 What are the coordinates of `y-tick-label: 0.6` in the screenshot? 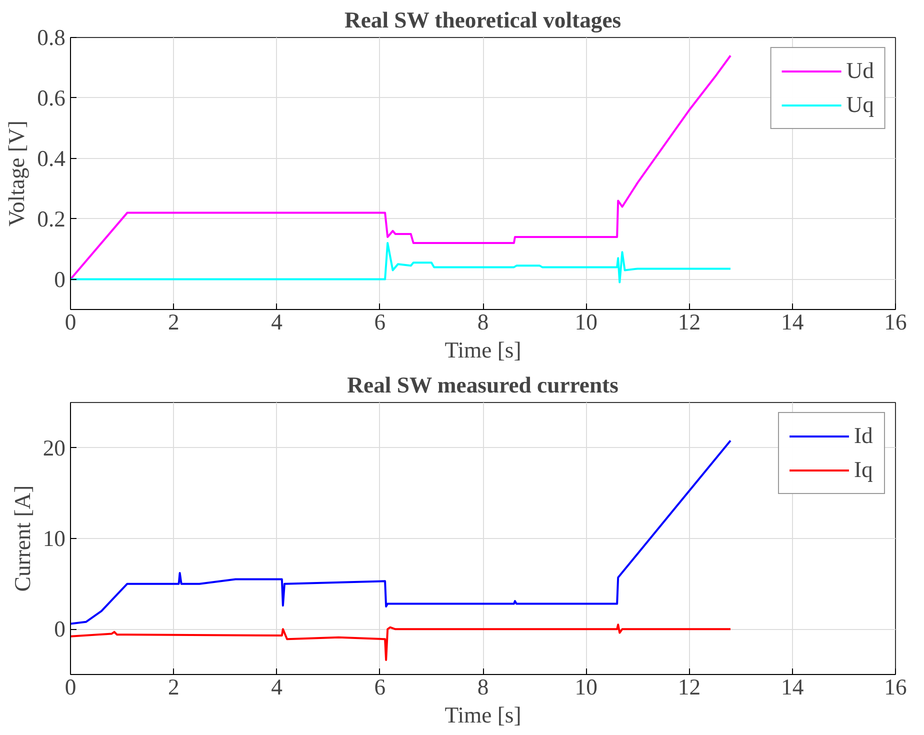 It's located at (51, 97).